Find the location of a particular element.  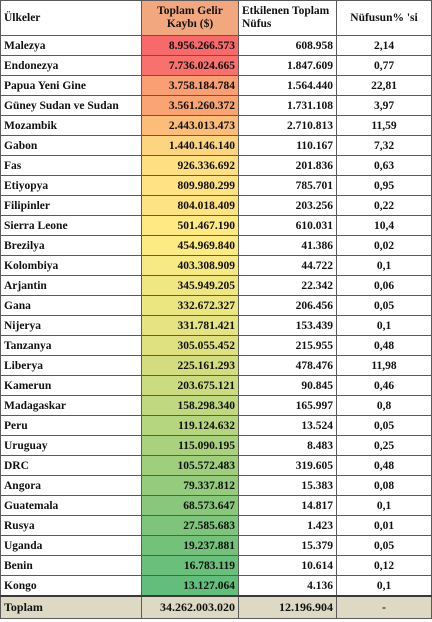

revenue-cell: 225.161.293 is located at coordinates (190, 365).